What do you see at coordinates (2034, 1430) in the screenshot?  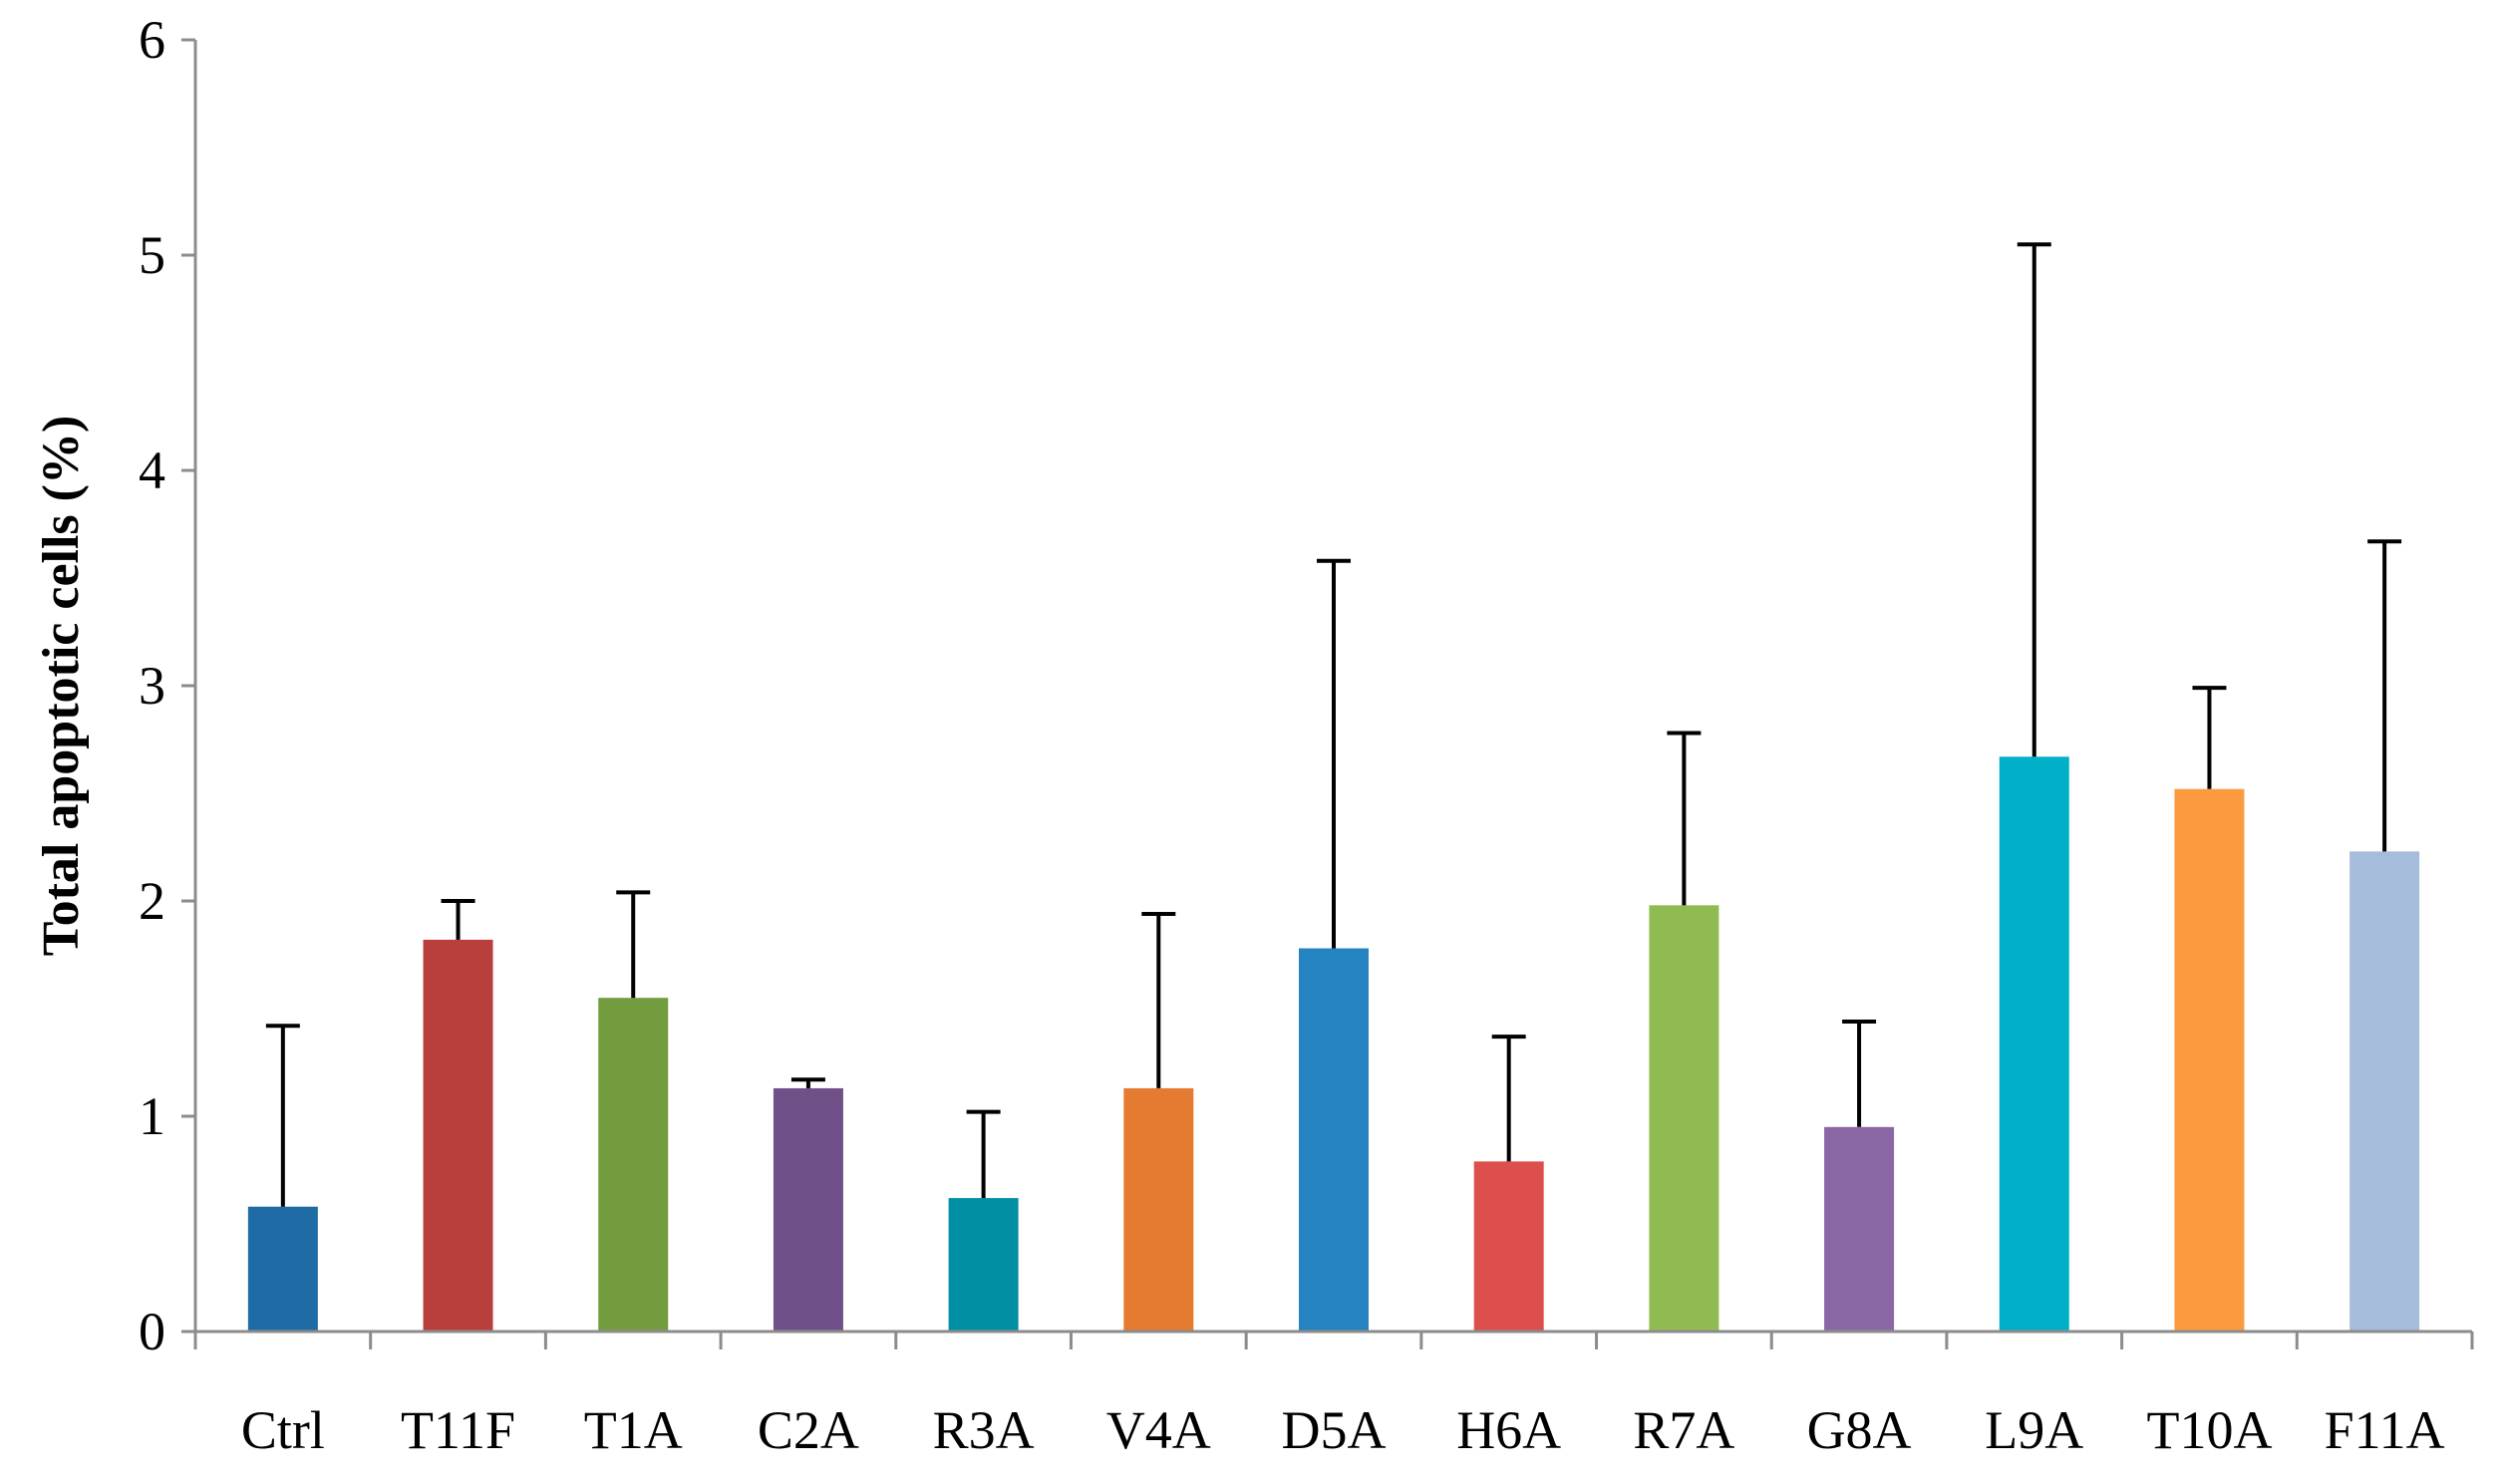 I see `x-category-label: L9A` at bounding box center [2034, 1430].